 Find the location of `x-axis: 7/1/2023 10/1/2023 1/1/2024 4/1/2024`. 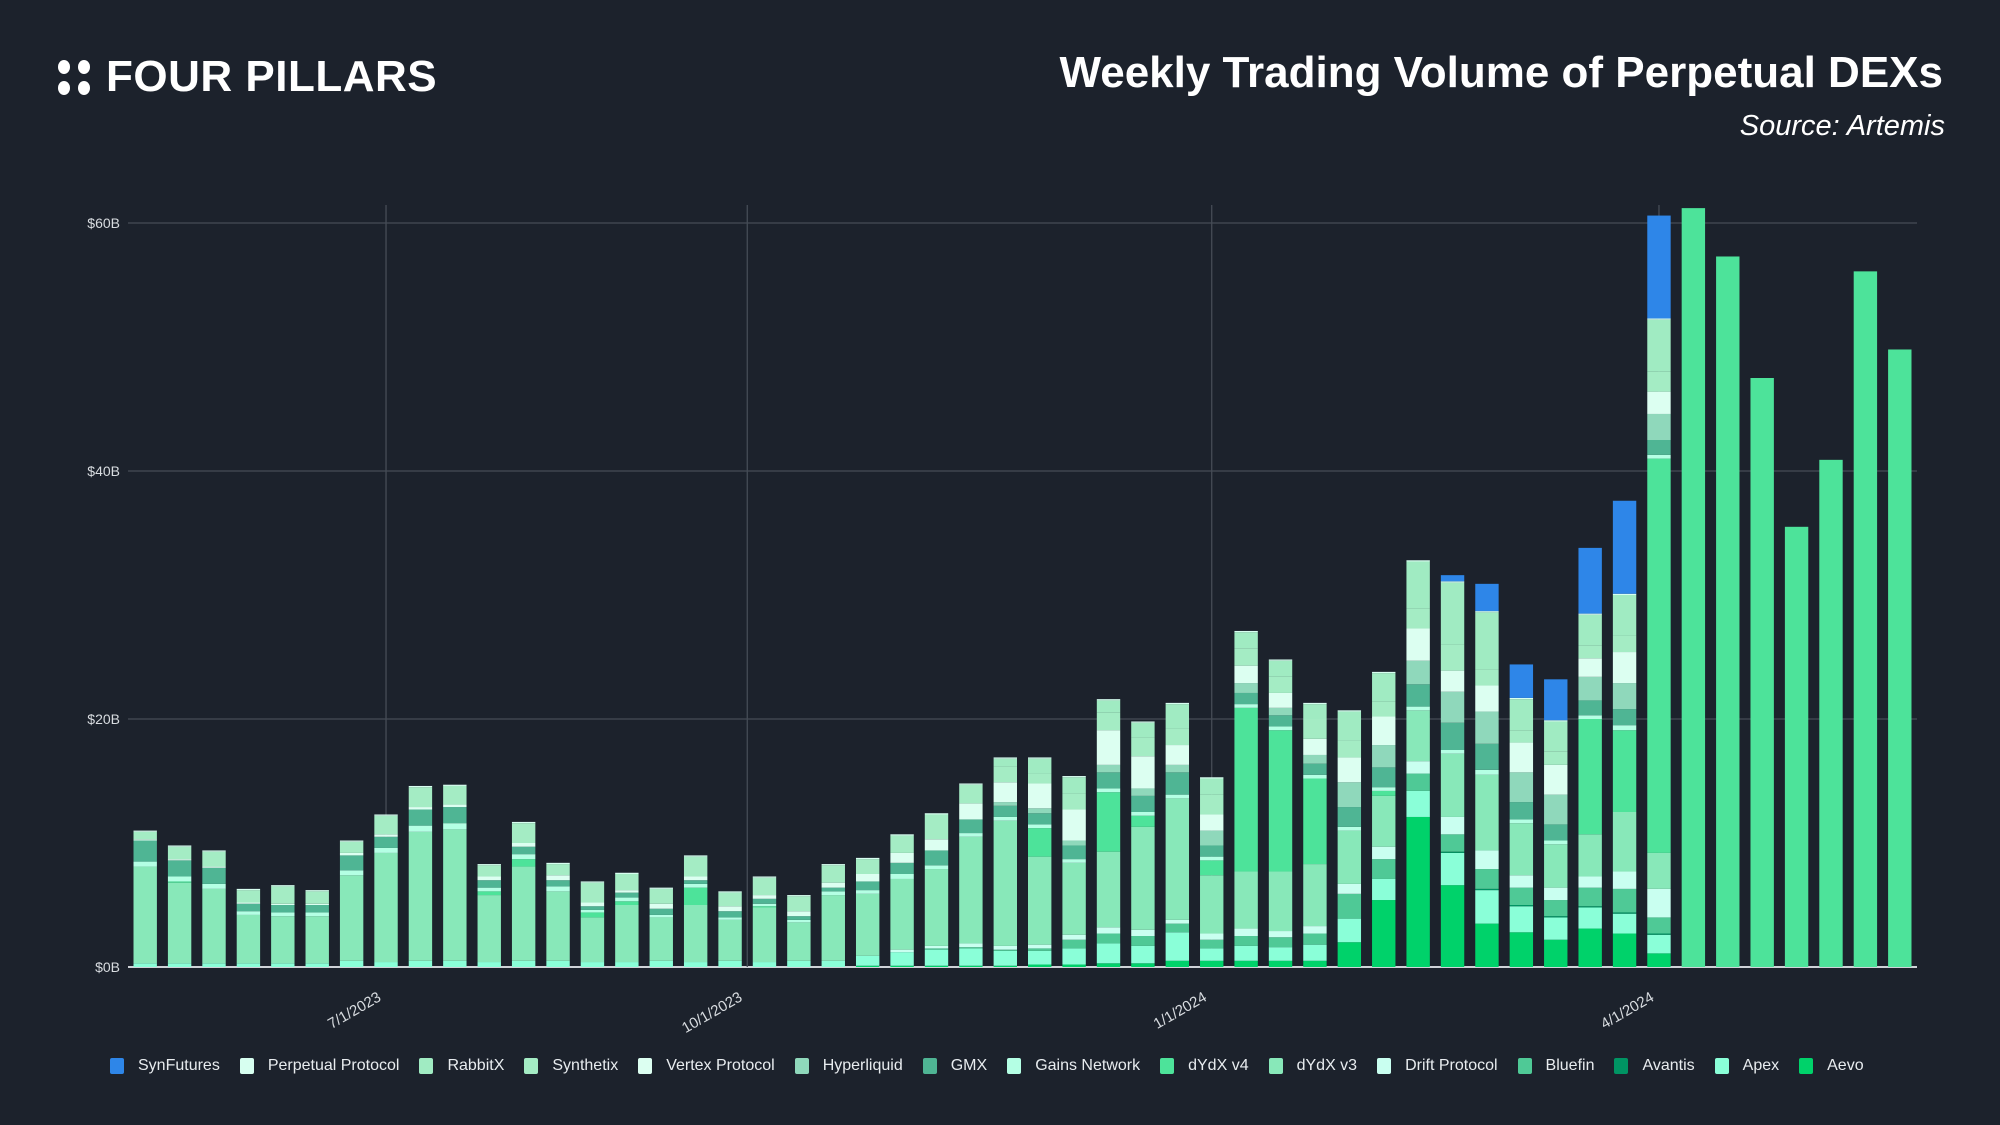

x-axis: 7/1/2023 10/1/2023 1/1/2024 4/1/2024 is located at coordinates (991, 1013).